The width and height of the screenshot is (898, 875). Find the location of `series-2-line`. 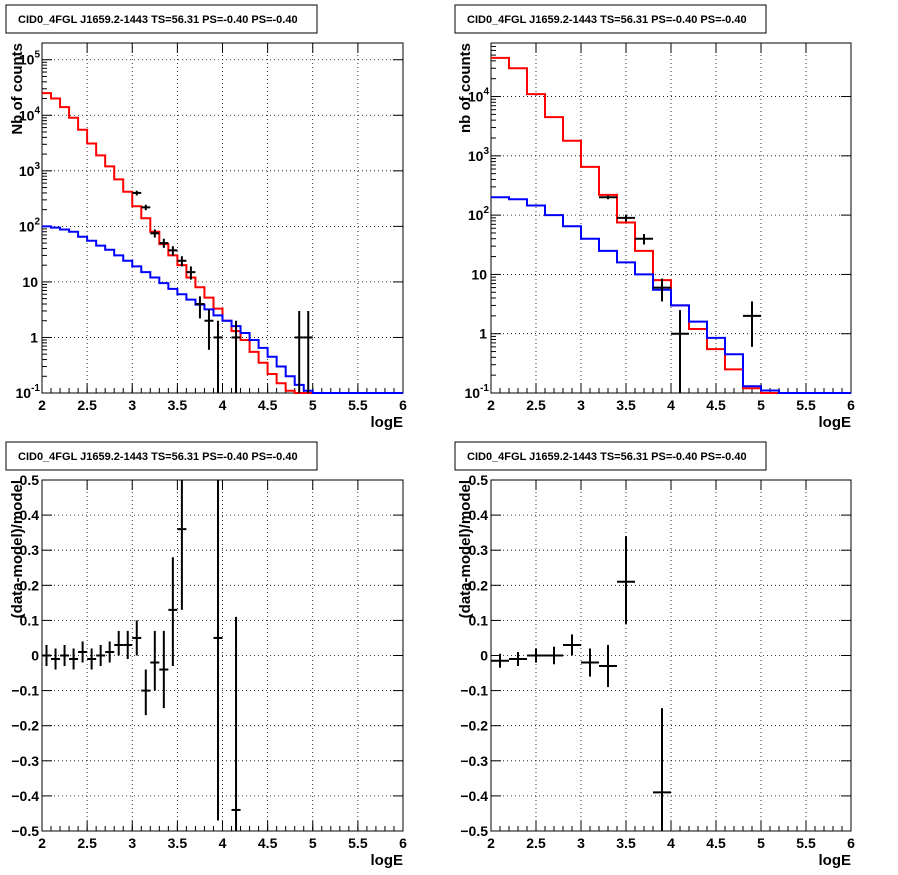

series-2-line is located at coordinates (671, 295).